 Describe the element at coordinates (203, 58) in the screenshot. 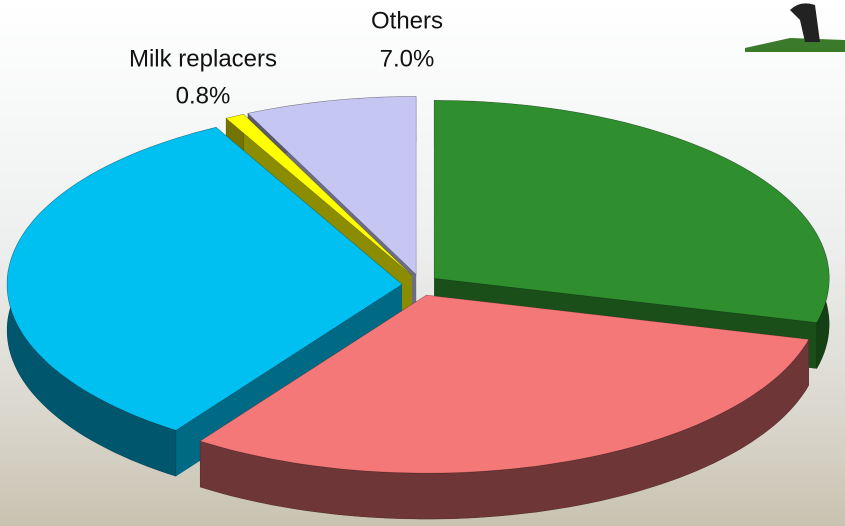

I see `slice-label: Milk replacers` at that location.